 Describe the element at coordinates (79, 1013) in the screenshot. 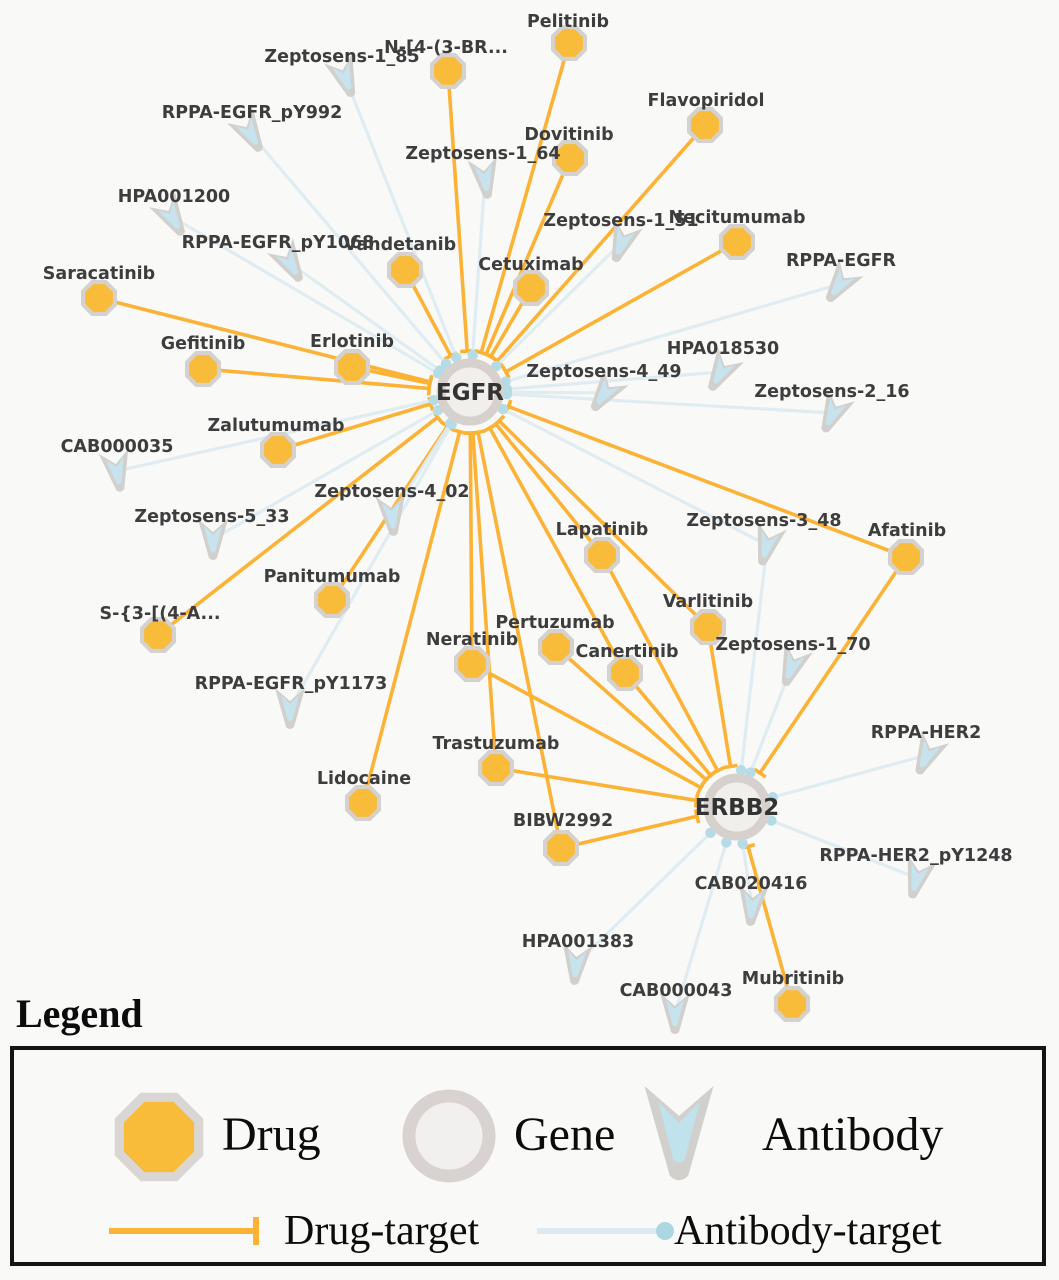

I see `legend-title: Legend` at that location.